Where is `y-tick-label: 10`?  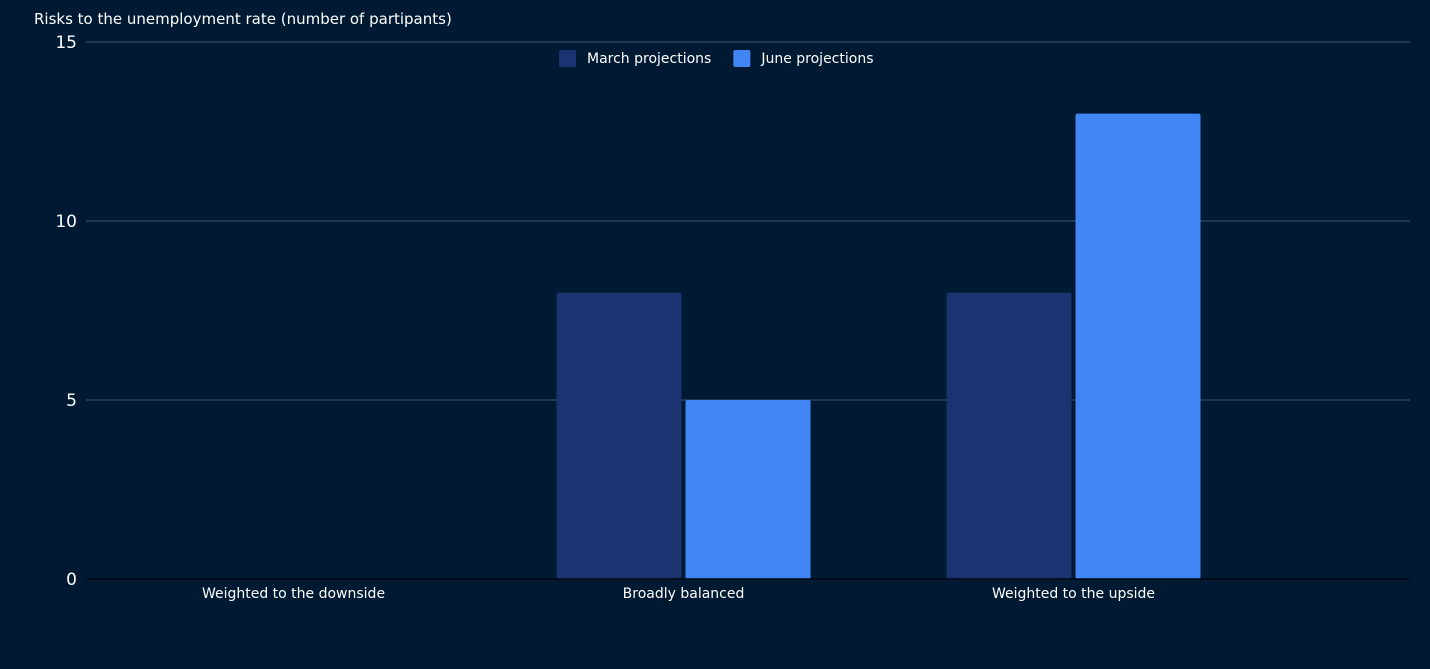
y-tick-label: 10 is located at coordinates (66, 222).